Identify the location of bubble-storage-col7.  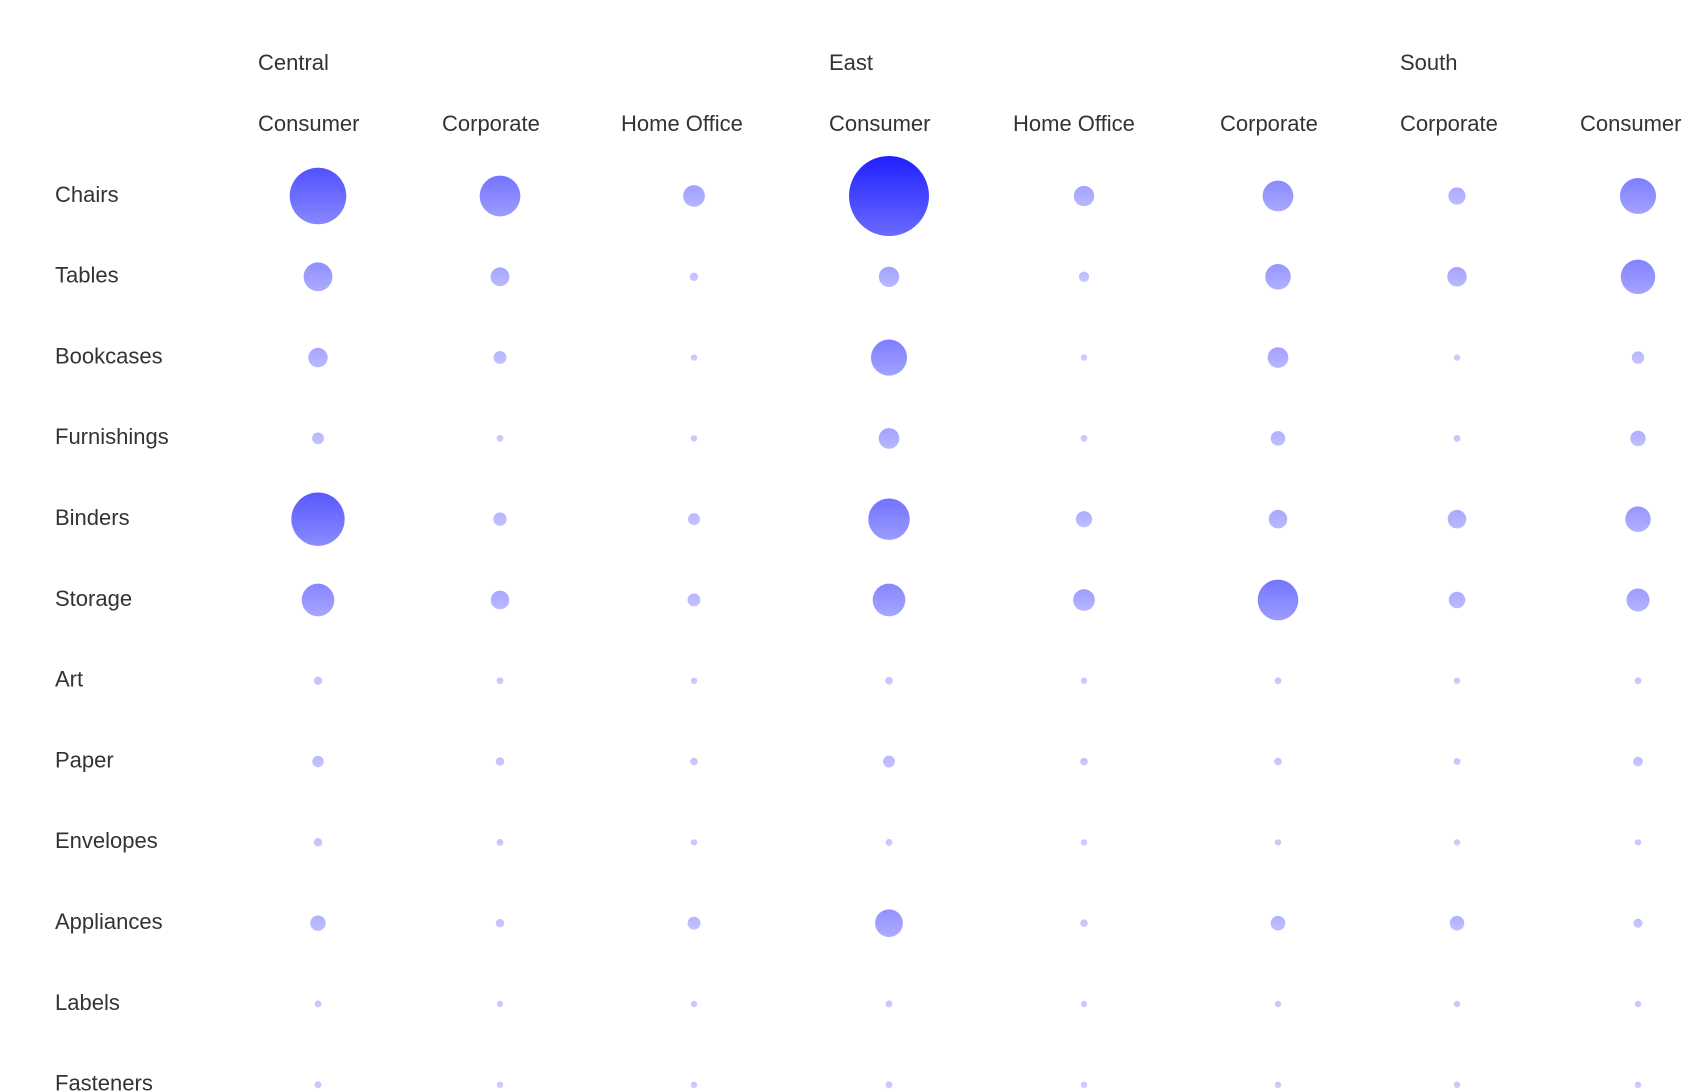
(1457, 600).